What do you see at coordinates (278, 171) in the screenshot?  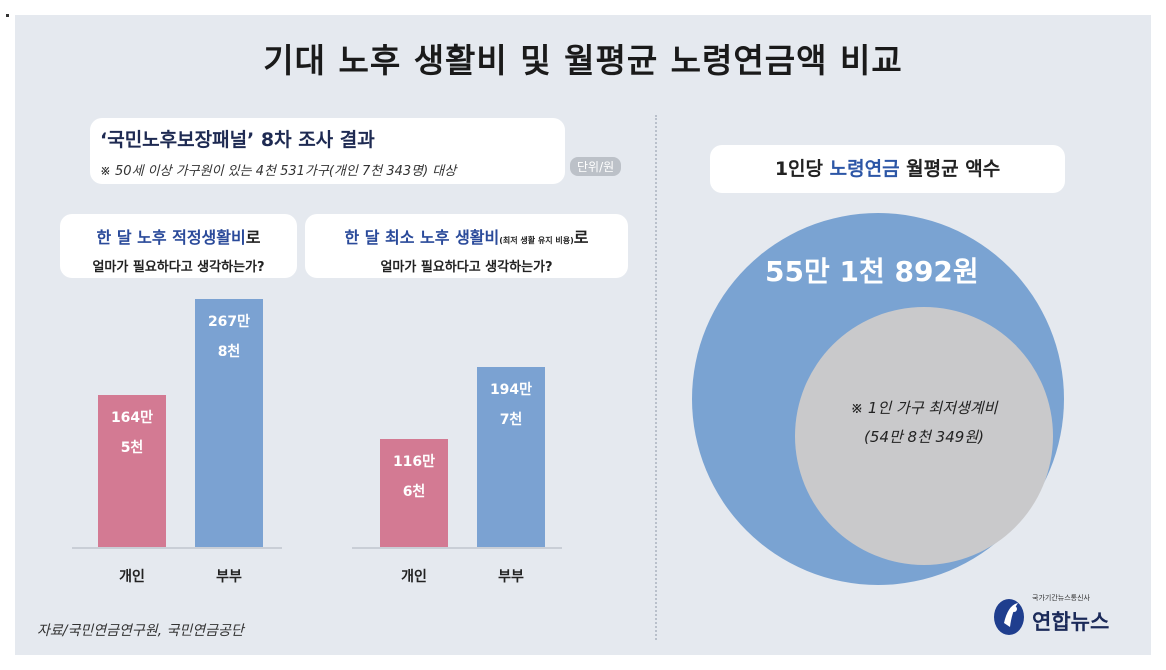 I see `survey-note: ※ 50세 이상 가구원이 있는 4천 531가구(개인 7천 343명) 대상` at bounding box center [278, 171].